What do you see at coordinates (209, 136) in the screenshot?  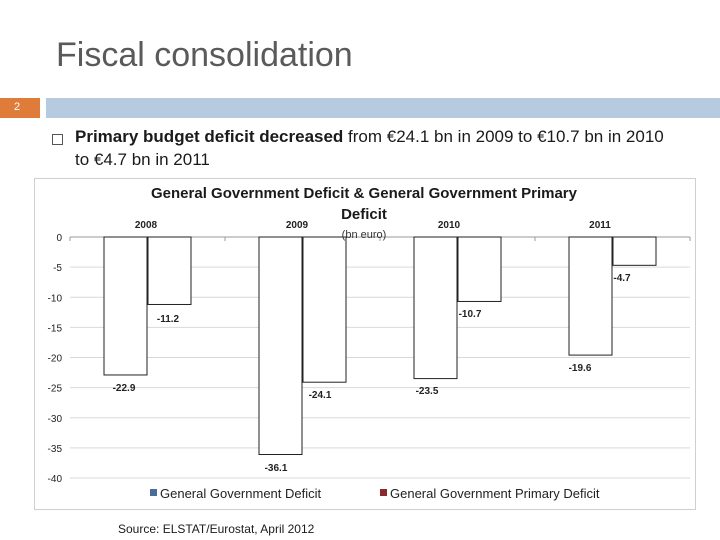 I see `bullet-bold-text: Primary budget deficit decreased` at bounding box center [209, 136].